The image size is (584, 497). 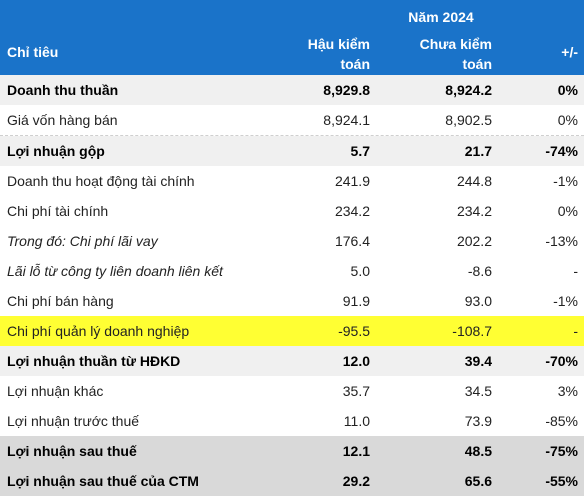 I want to click on row-label: Lợi nhuận gộp, so click(x=56, y=151).